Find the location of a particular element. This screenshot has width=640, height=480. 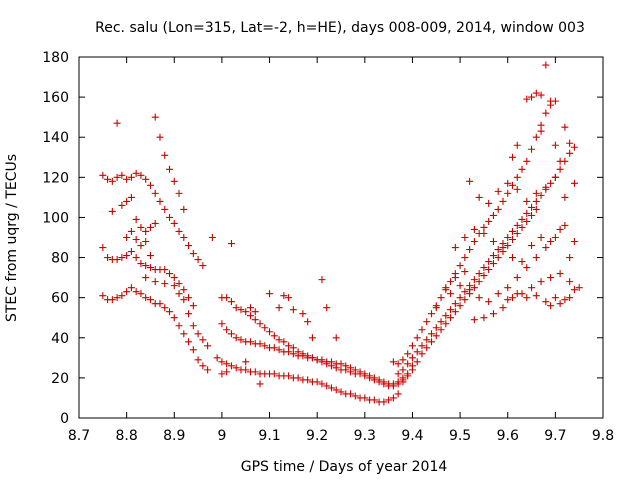

y-tick-label: 100 is located at coordinates (55, 218).